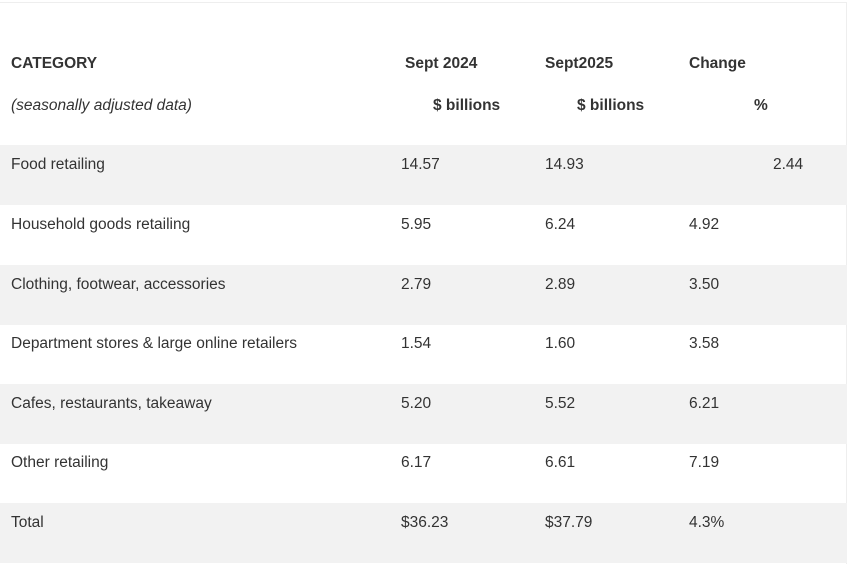 This screenshot has width=852, height=566. Describe the element at coordinates (60, 462) in the screenshot. I see `category-cell: Other retailing` at that location.